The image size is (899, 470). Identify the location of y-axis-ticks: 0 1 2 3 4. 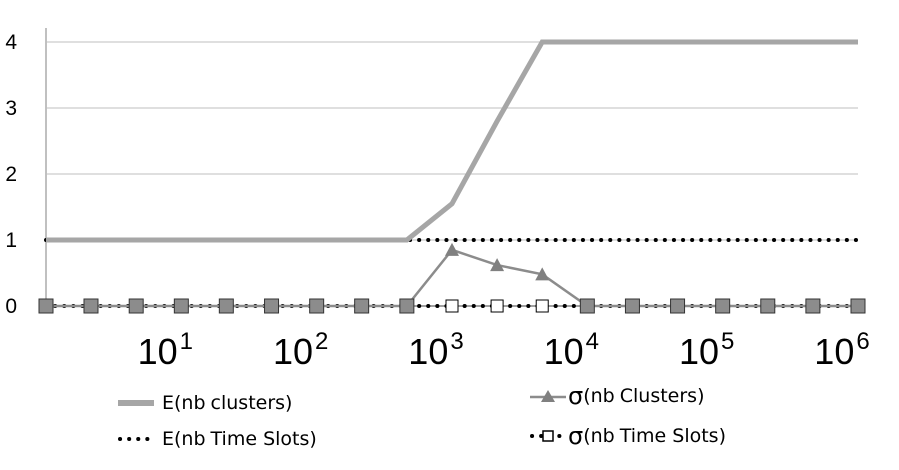
(11, 174).